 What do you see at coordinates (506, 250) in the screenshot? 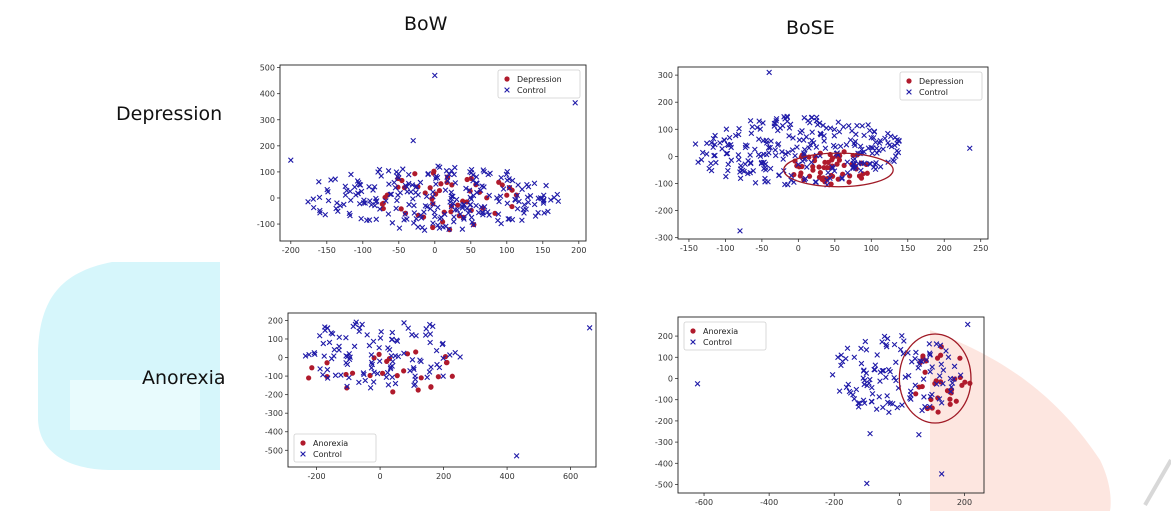
I see `x-tick-label: 100` at bounding box center [506, 250].